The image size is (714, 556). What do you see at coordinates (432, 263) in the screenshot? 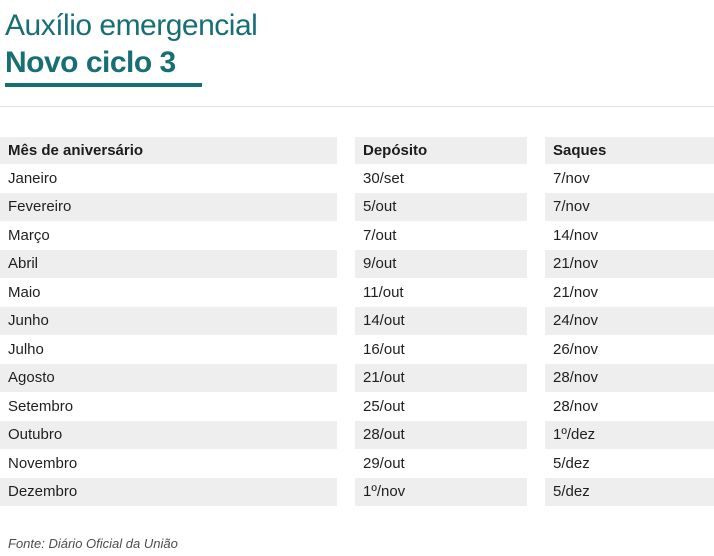
I see `deposit-cell: 9/out` at bounding box center [432, 263].